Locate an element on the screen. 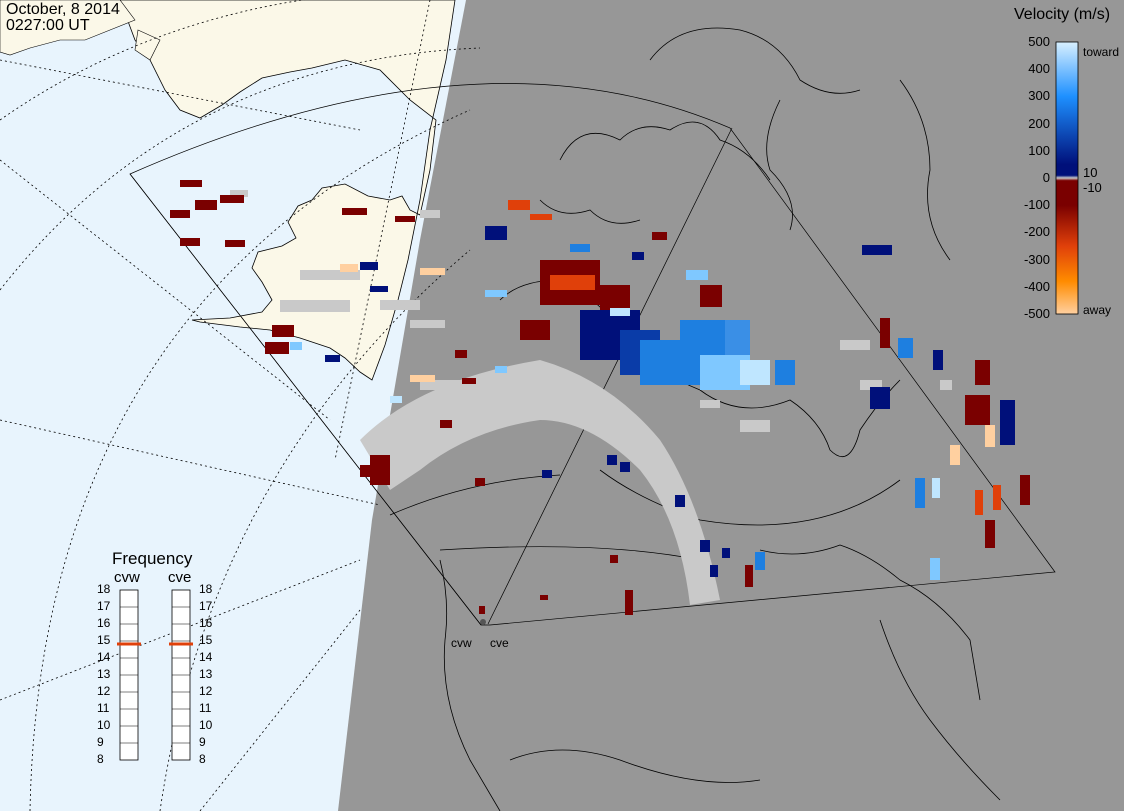 Image resolution: width=1124 pixels, height=811 pixels. velocity-tick: -500 is located at coordinates (1036, 313).